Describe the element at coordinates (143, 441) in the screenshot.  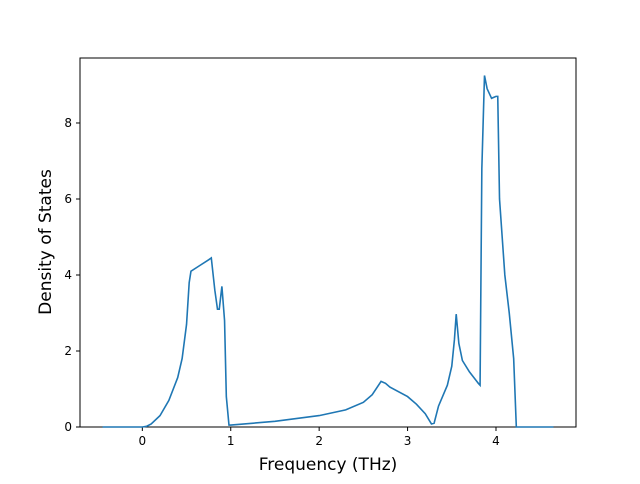
I see `x-tick-label: 0` at that location.